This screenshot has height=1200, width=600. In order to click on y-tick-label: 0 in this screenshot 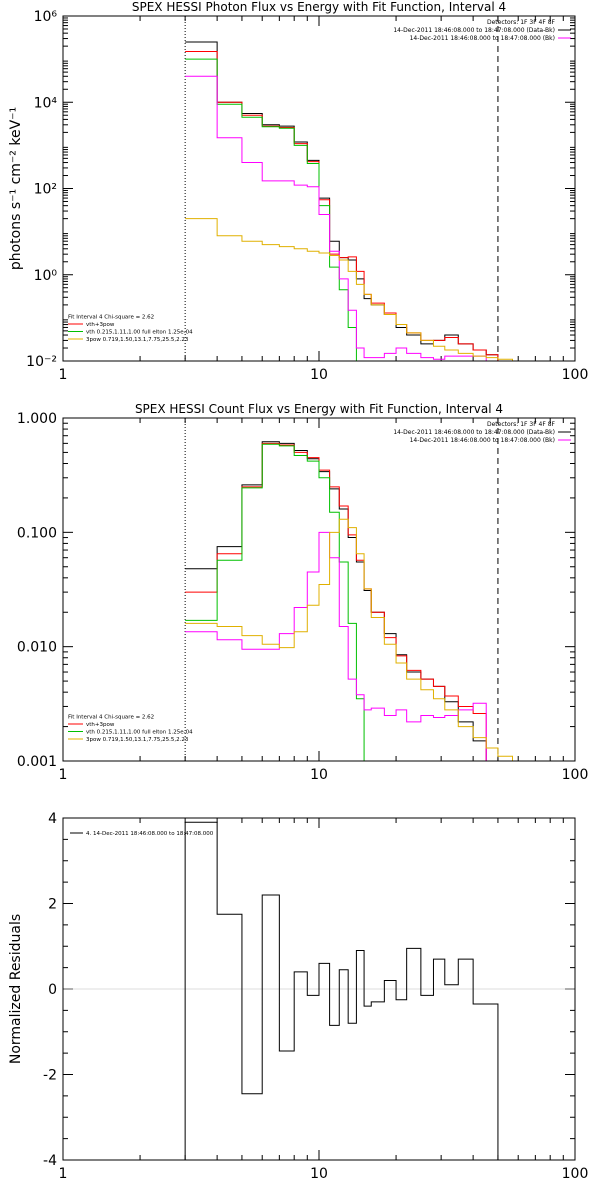, I will do `click(52, 990)`.